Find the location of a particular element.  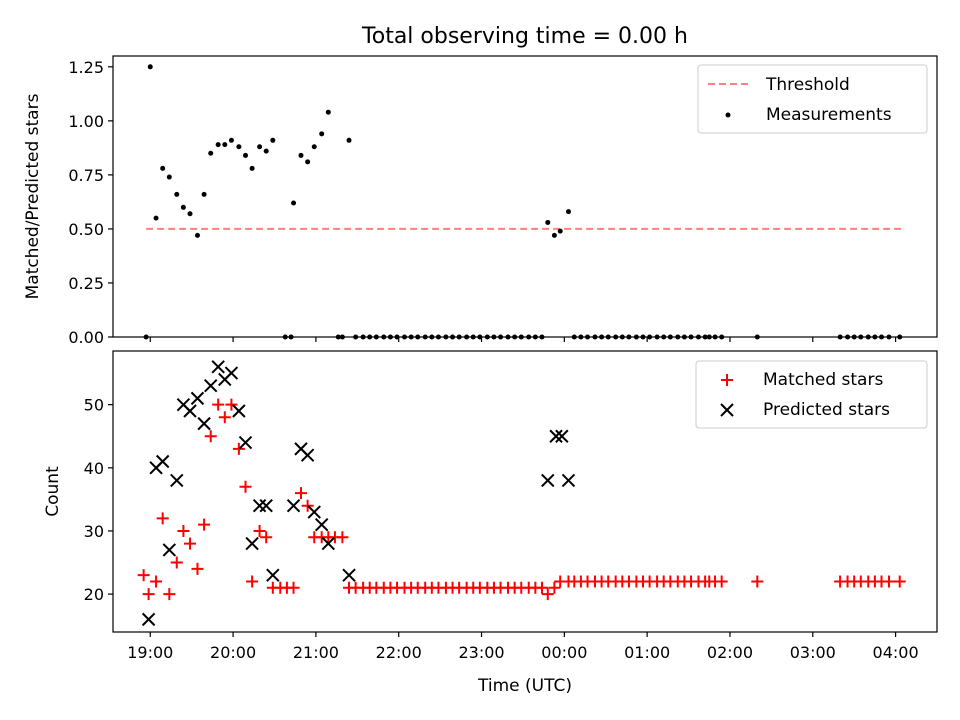

count-y-ticks: 20 30 40 50 is located at coordinates (98, 500).